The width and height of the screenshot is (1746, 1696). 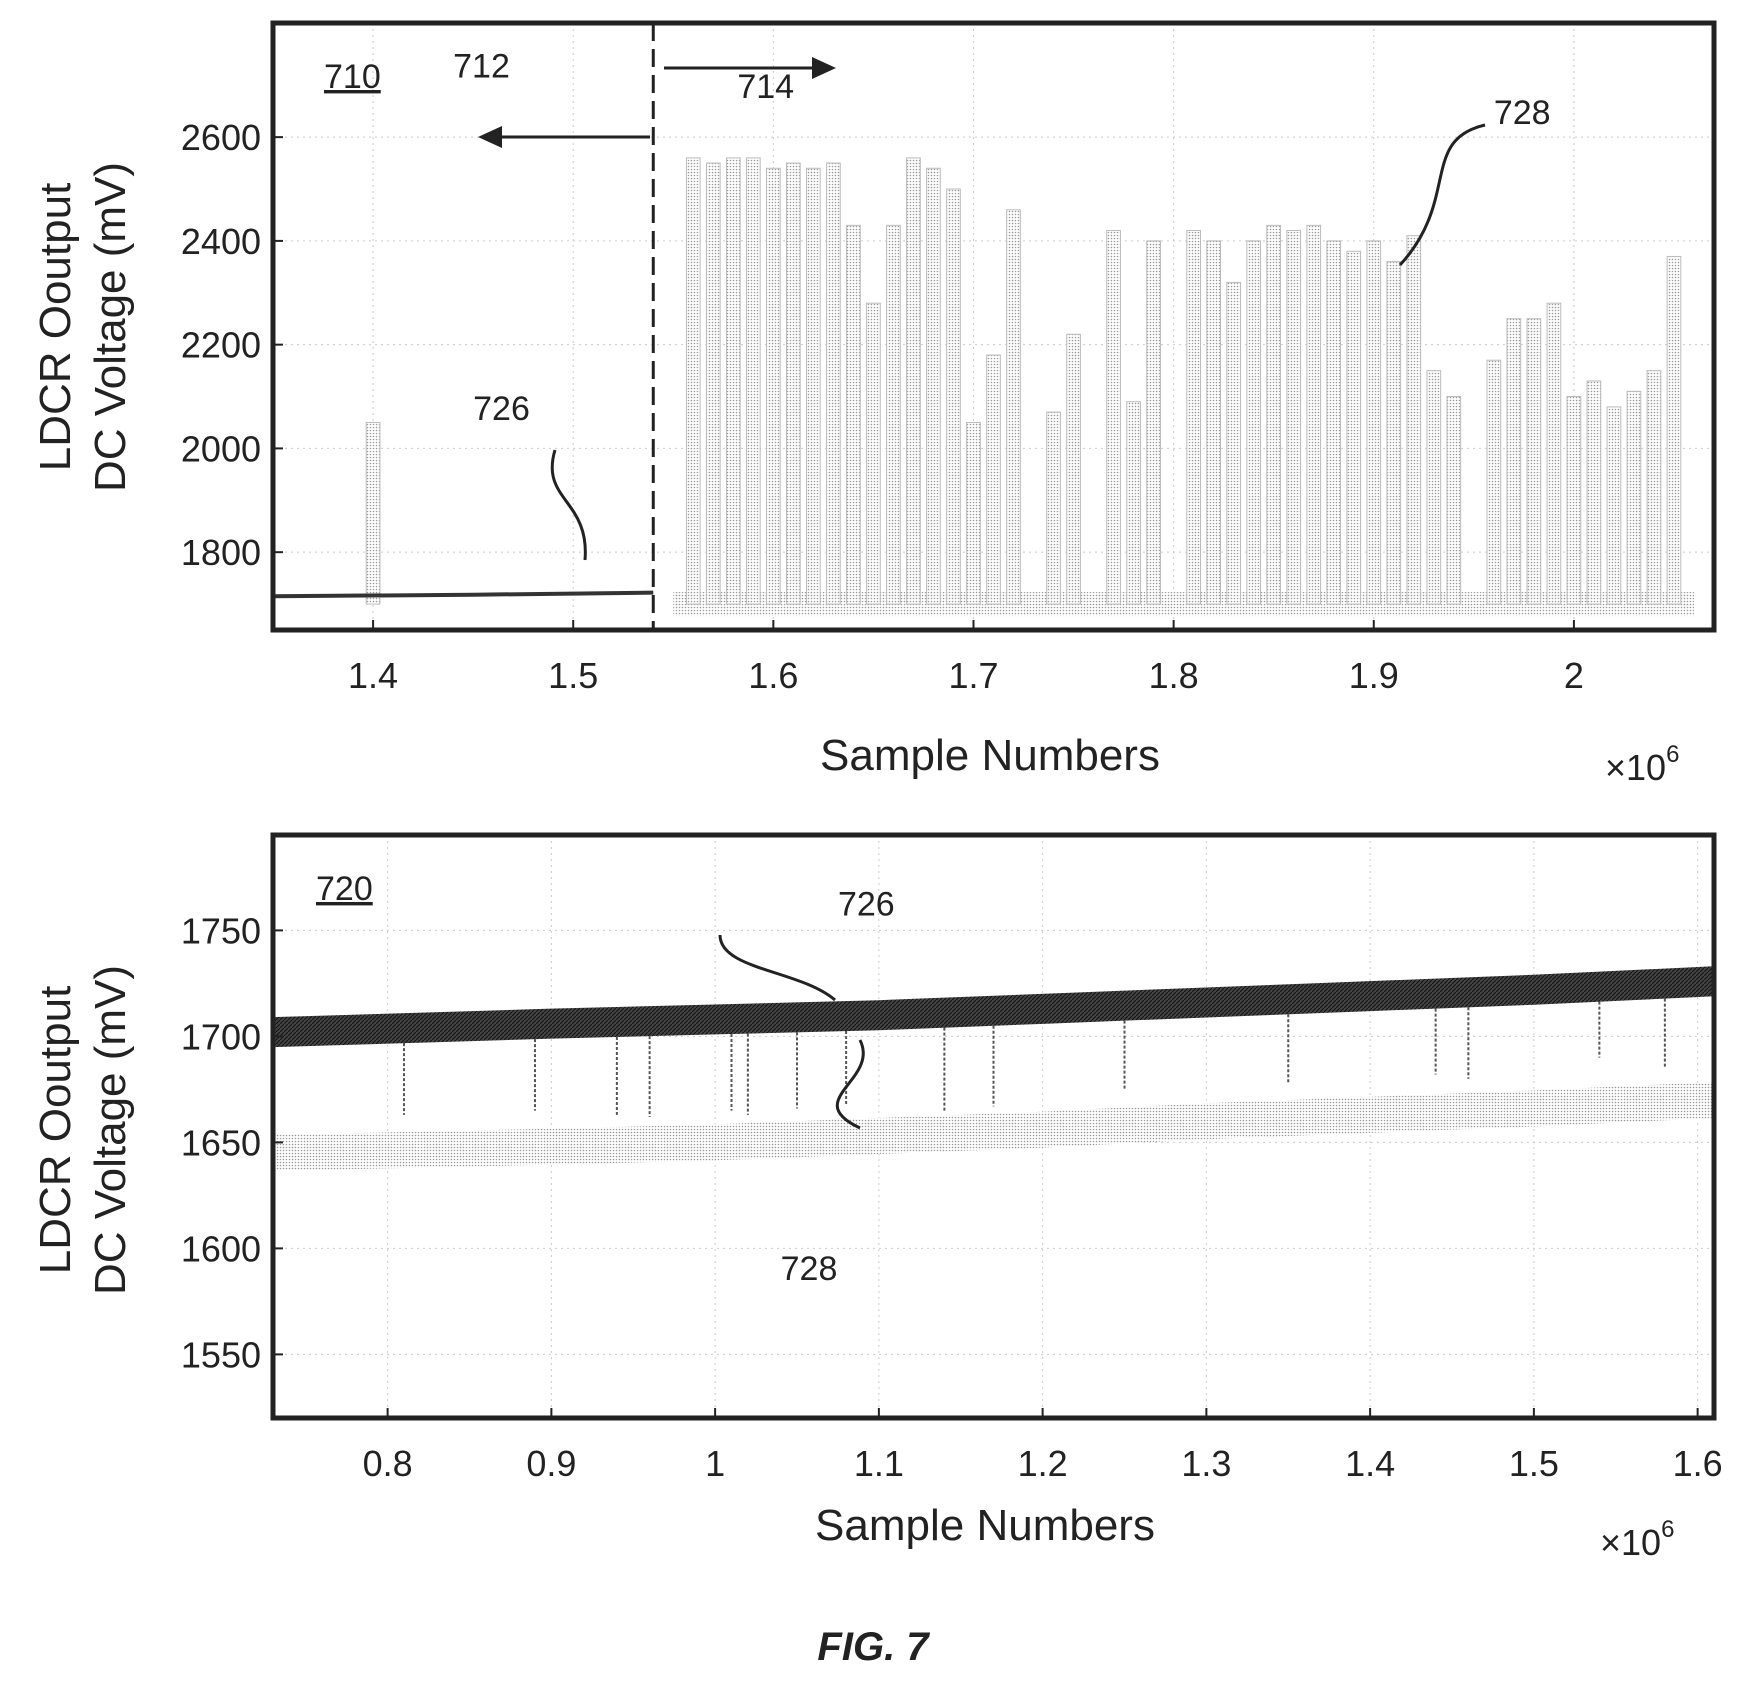 I want to click on y-tick-label: 2600, so click(x=221, y=137).